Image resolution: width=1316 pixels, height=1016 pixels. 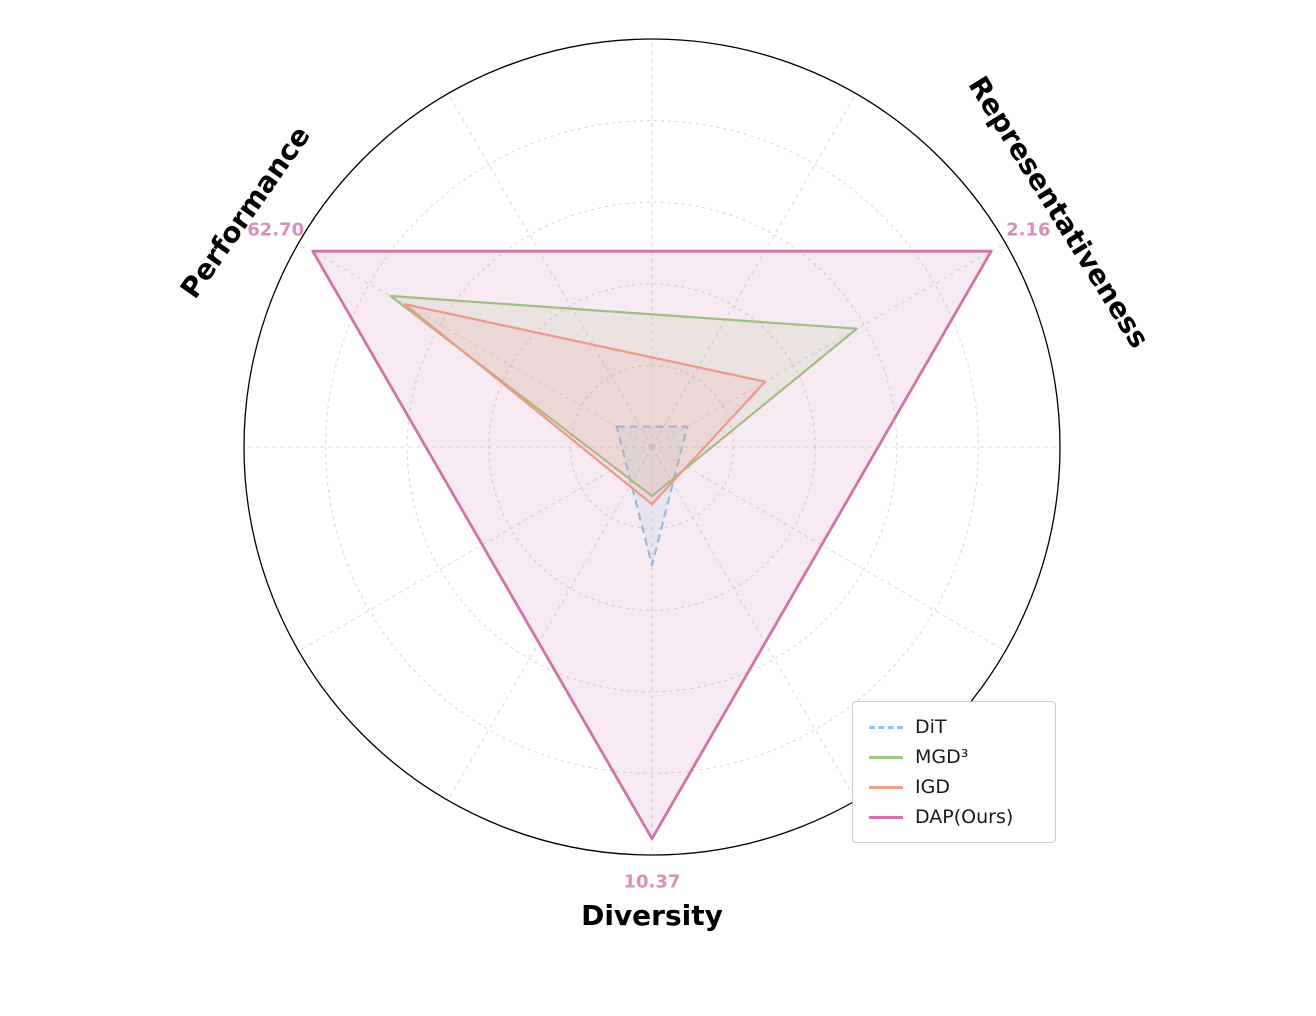 What do you see at coordinates (275, 230) in the screenshot?
I see `axis-max-label-performance: 62.70` at bounding box center [275, 230].